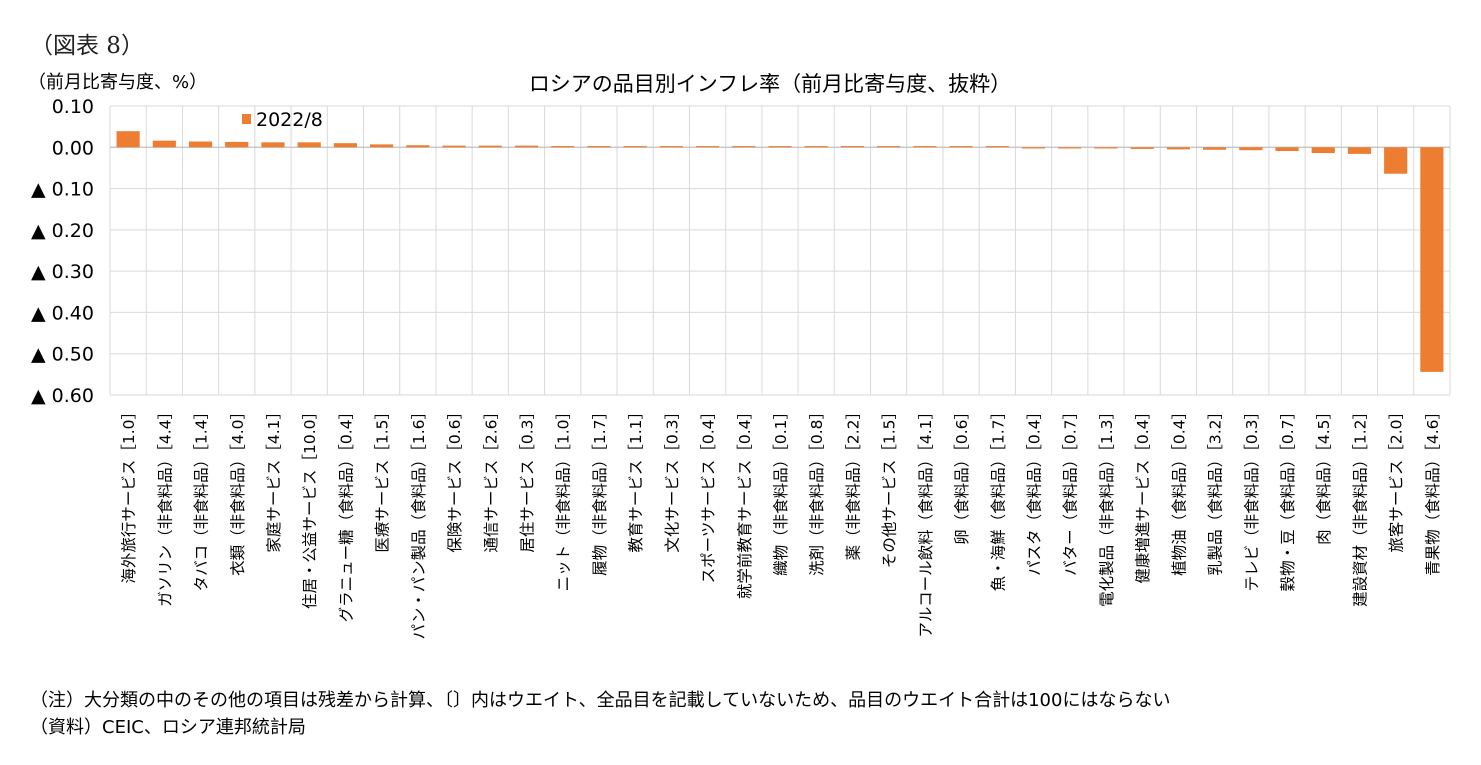 The height and width of the screenshot is (765, 1481). I want to click on x-tick-label: 文化サービス［0.3］, so click(672, 478).